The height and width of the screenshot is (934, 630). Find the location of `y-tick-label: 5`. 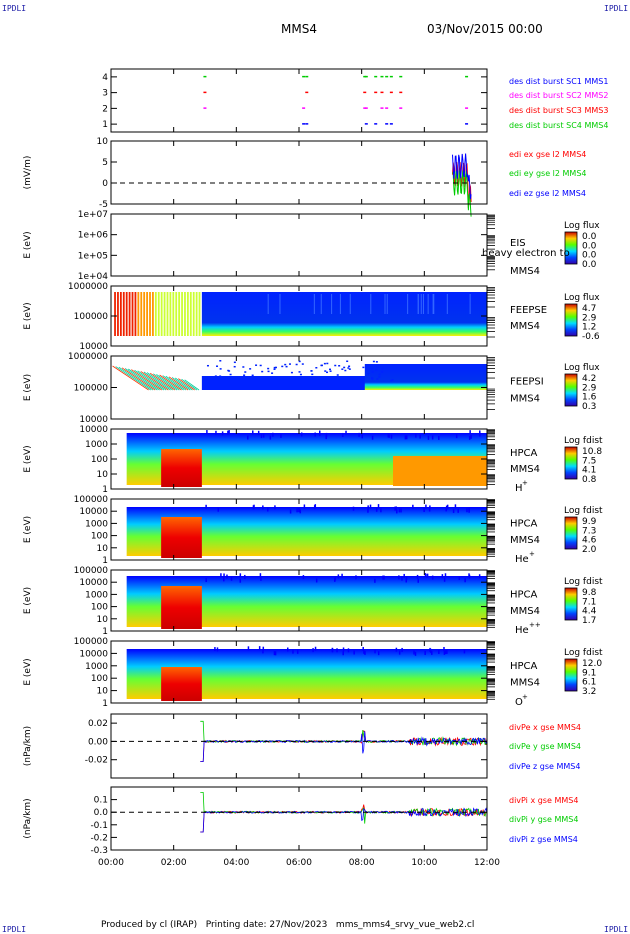

y-tick-label: 5 is located at coordinates (105, 163).